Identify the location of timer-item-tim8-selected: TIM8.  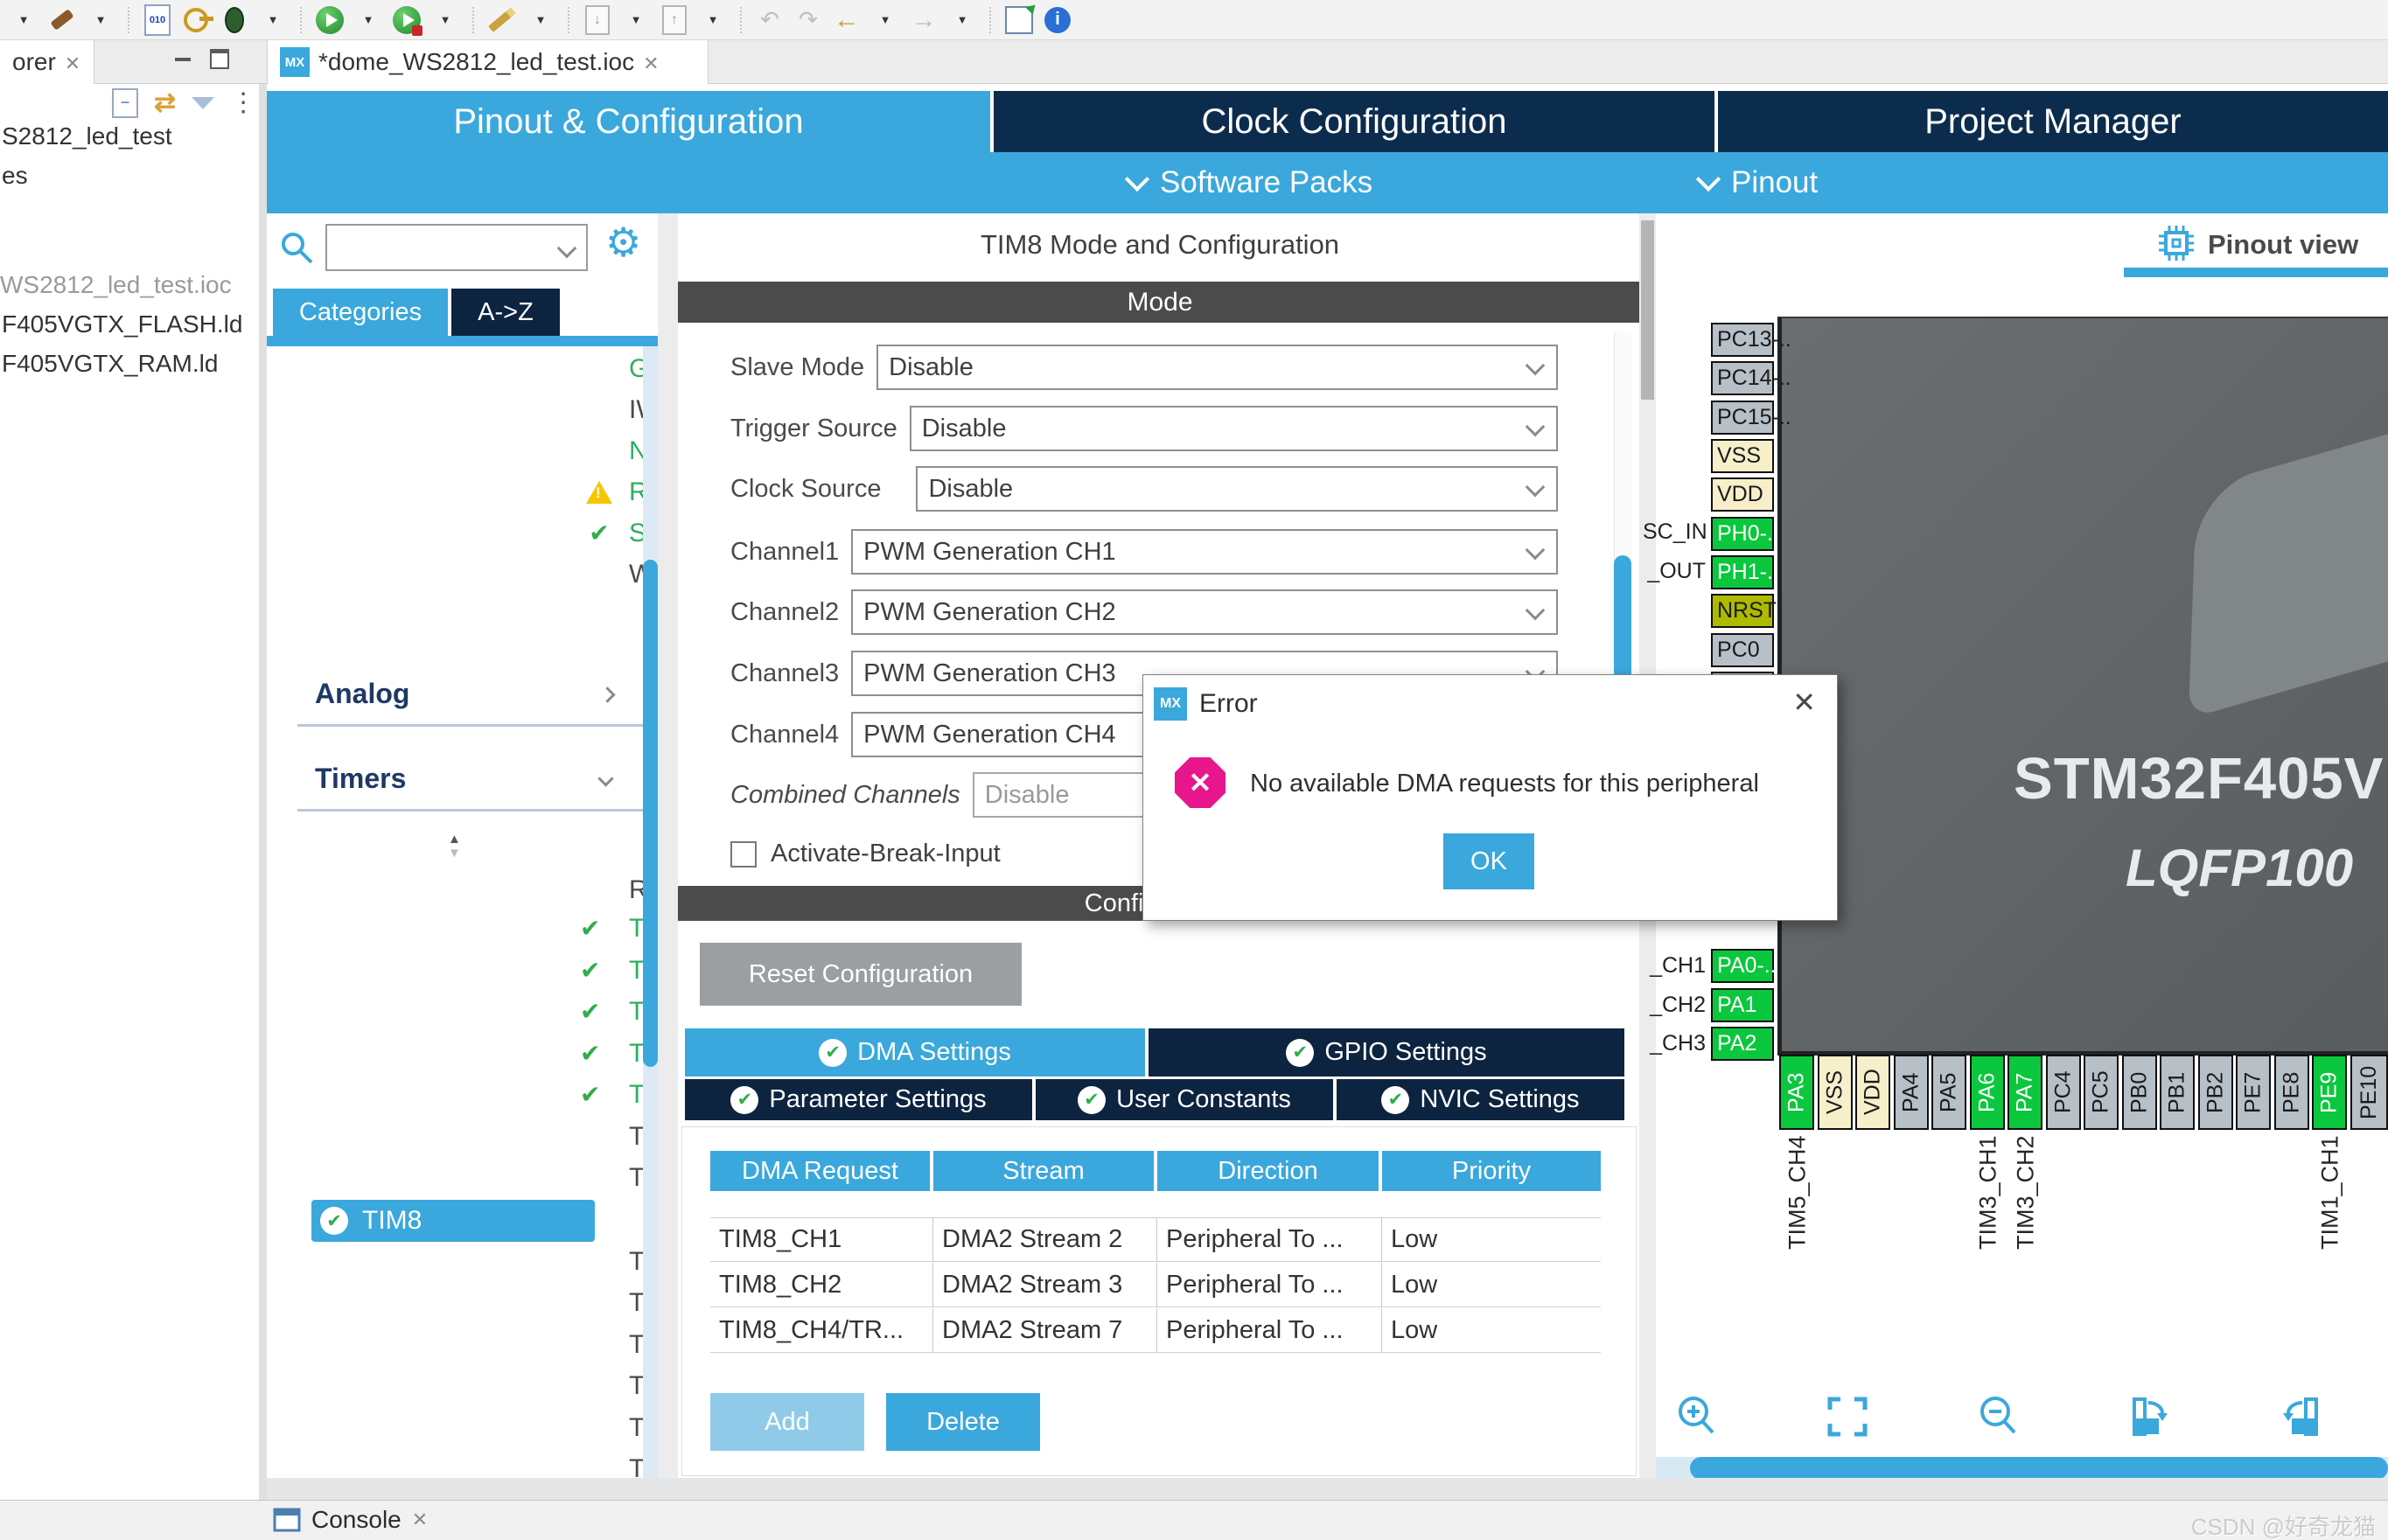
(453, 1221).